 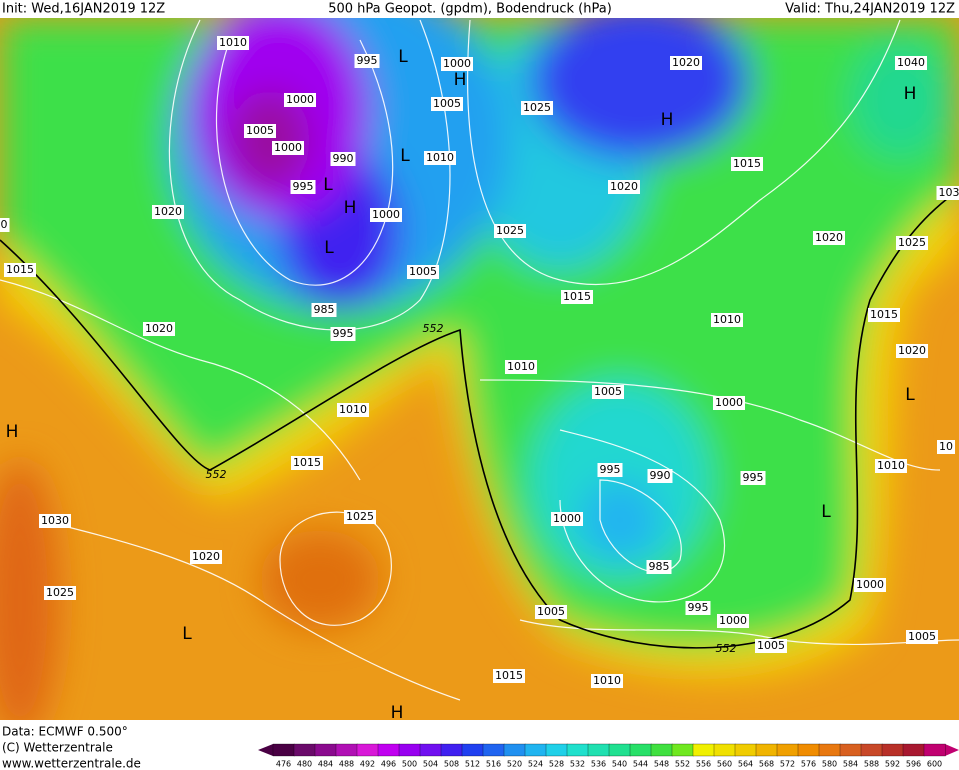 I want to click on colorbar-tick-label: 512, so click(x=472, y=764).